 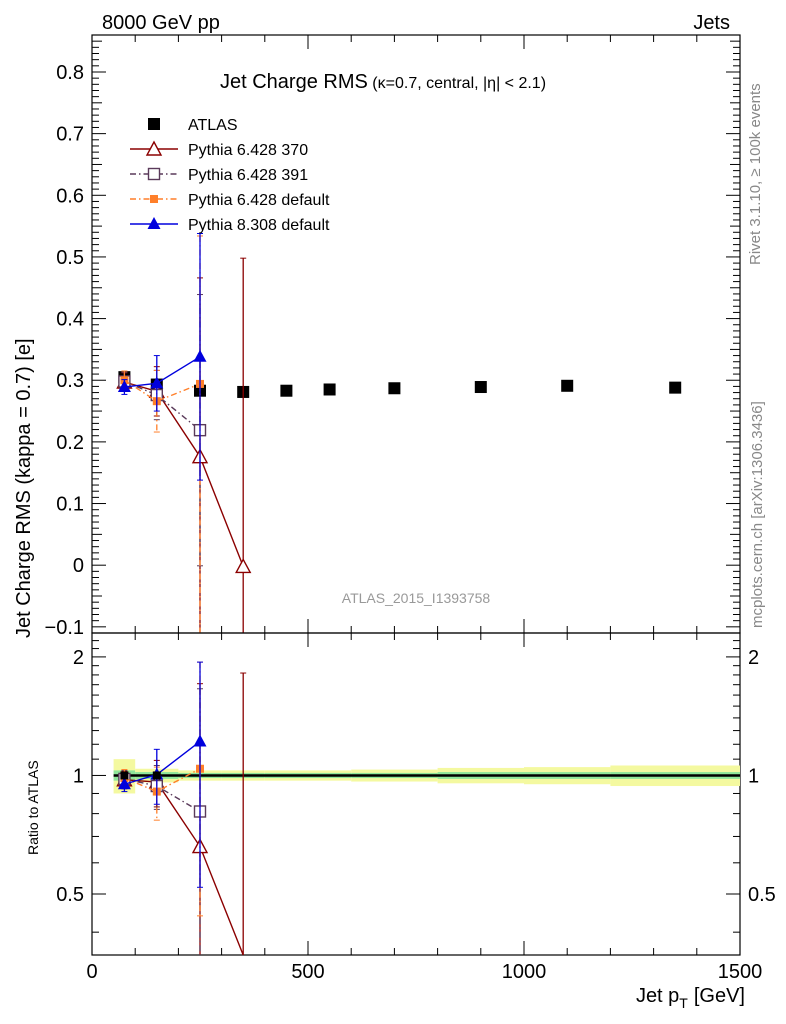 I want to click on ratio-tick-label: 1, so click(x=78, y=776).